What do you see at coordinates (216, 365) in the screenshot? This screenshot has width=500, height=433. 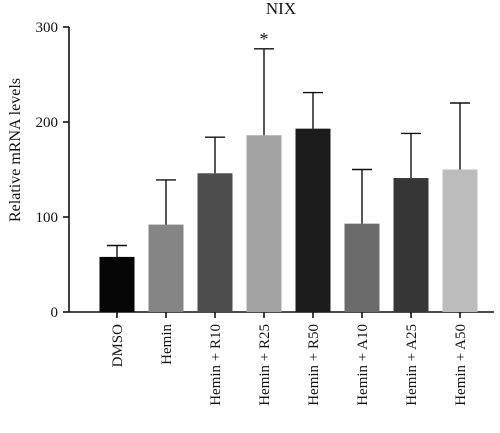 I see `x-tick-label: Hemin + R10` at bounding box center [216, 365].